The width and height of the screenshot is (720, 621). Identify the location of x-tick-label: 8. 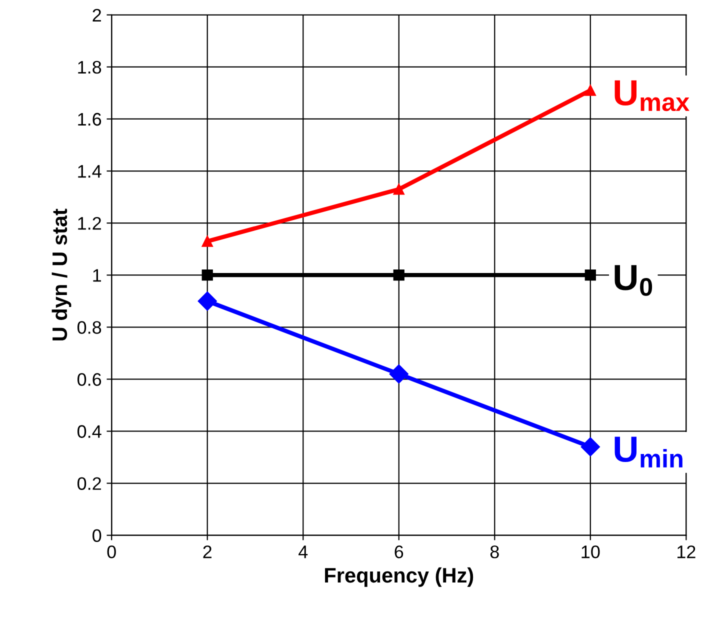
(494, 552).